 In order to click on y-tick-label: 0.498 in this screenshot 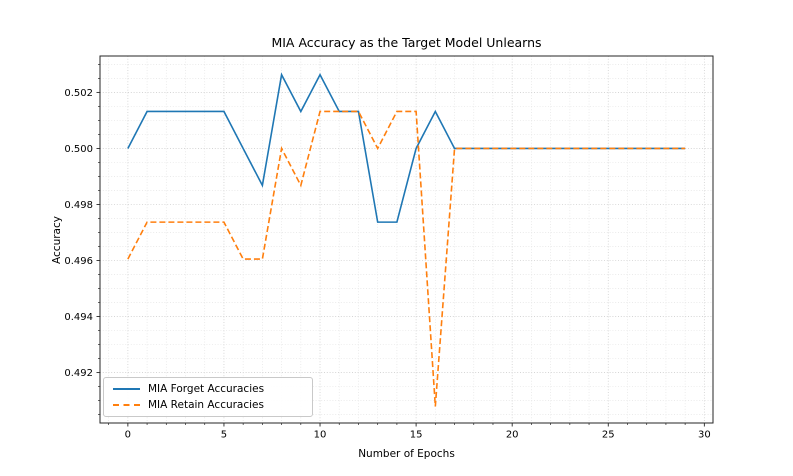, I will do `click(78, 205)`.